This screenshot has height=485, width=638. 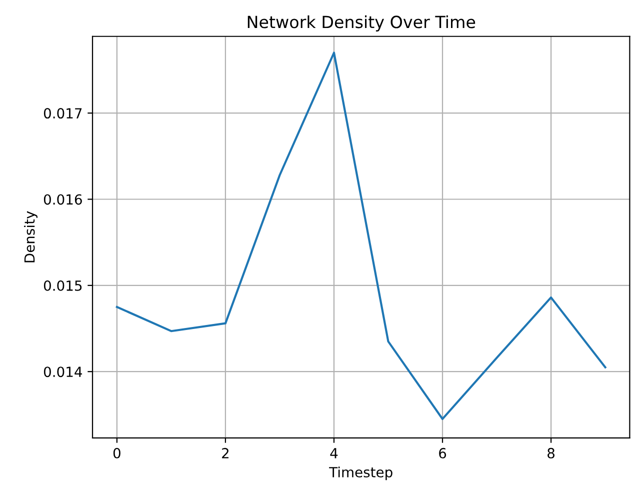 What do you see at coordinates (551, 453) in the screenshot?
I see `x-tick-label: 8` at bounding box center [551, 453].